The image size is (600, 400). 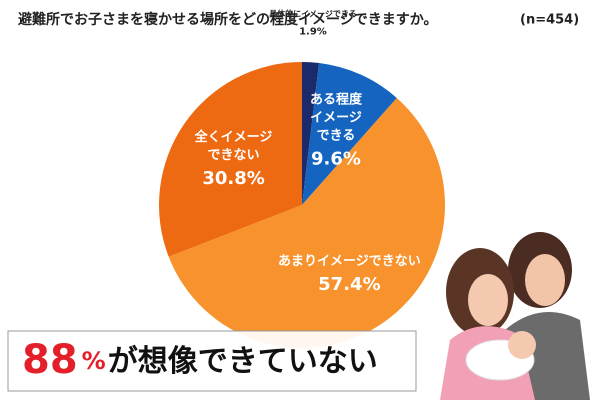 I want to click on chart-title: 避難所でお子さまを寝かせる場所をどの程度イメージできますか。, so click(x=227, y=19).